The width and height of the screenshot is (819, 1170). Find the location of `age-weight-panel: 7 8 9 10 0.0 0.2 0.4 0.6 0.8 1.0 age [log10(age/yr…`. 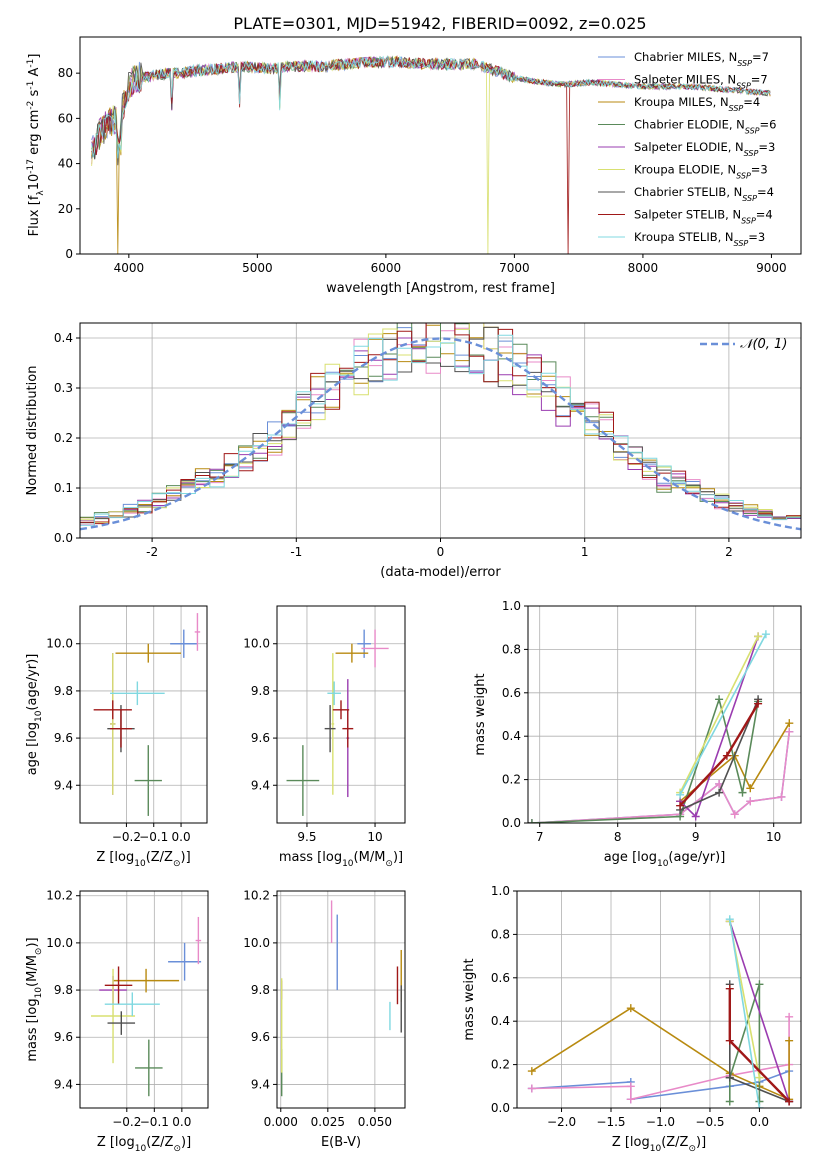

age-weight-panel: 7 8 9 10 0.0 0.2 0.4 0.6 0.8 1.0 age [log10(age/yr… is located at coordinates (637, 734).